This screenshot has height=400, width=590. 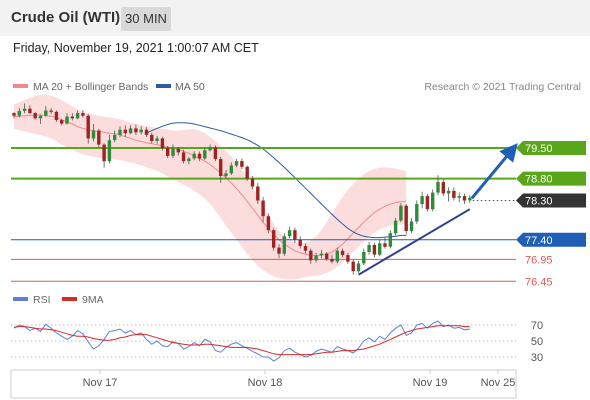 I want to click on rsi-plot: 70 50 30, so click(x=277, y=342).